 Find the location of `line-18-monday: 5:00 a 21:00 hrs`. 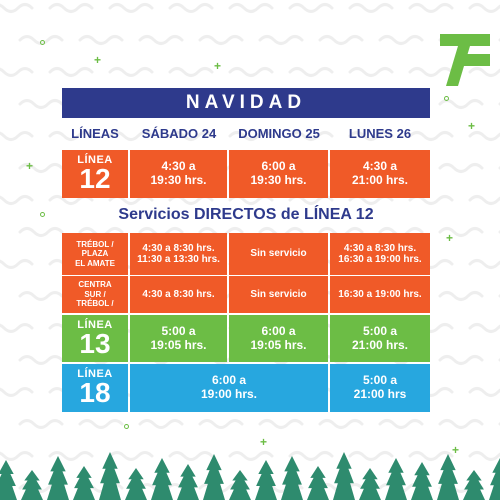

line-18-monday: 5:00 a 21:00 hrs is located at coordinates (380, 388).